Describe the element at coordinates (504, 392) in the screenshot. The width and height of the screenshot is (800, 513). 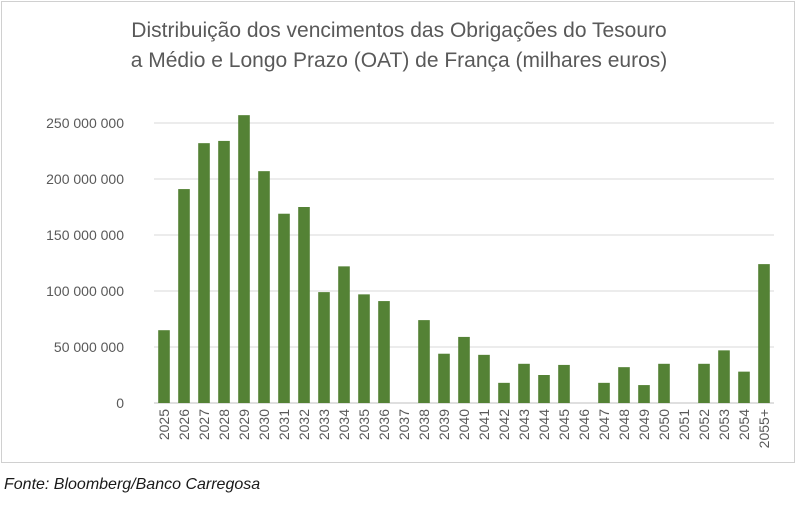
I see `bar-2042` at that location.